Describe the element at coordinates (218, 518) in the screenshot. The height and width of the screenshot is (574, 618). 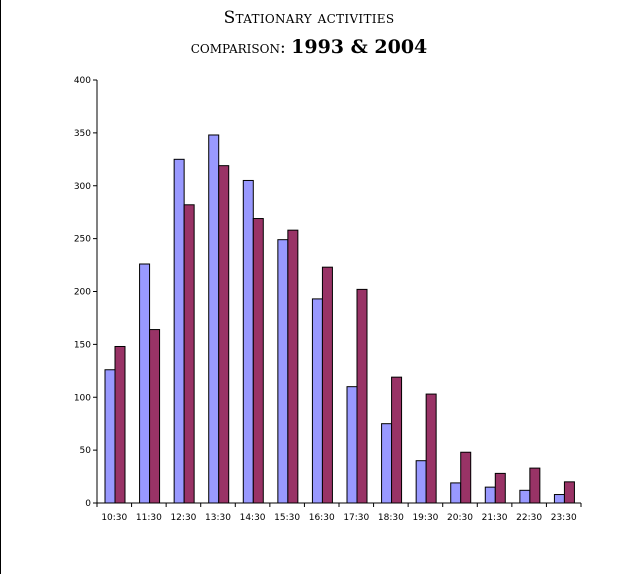
I see `x-tick-label-1330: 13:30` at that location.